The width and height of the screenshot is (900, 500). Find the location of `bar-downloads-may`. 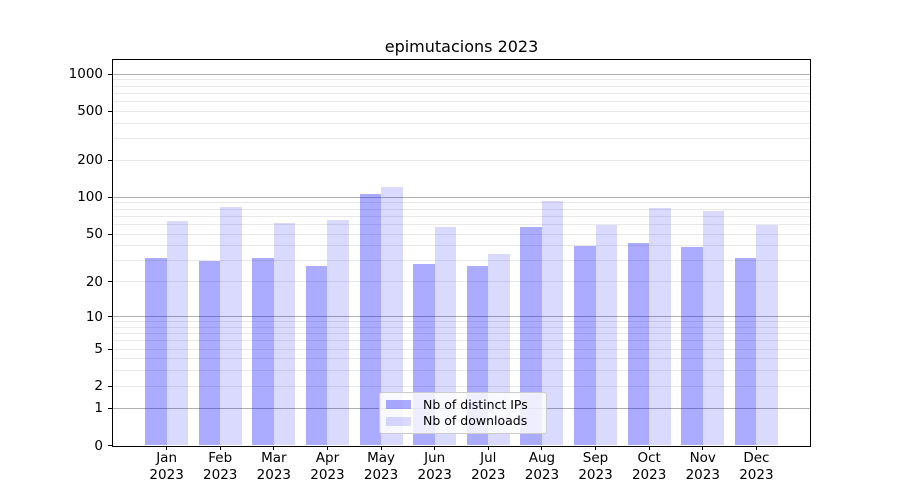

bar-downloads-may is located at coordinates (392, 316).